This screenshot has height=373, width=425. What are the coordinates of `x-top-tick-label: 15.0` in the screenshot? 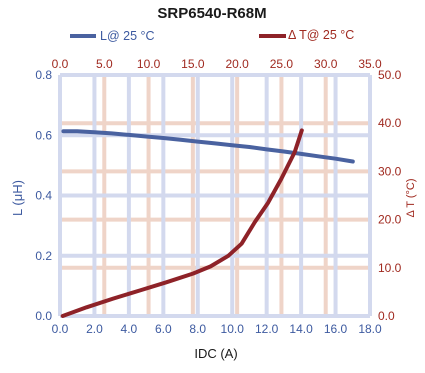 It's located at (193, 64).